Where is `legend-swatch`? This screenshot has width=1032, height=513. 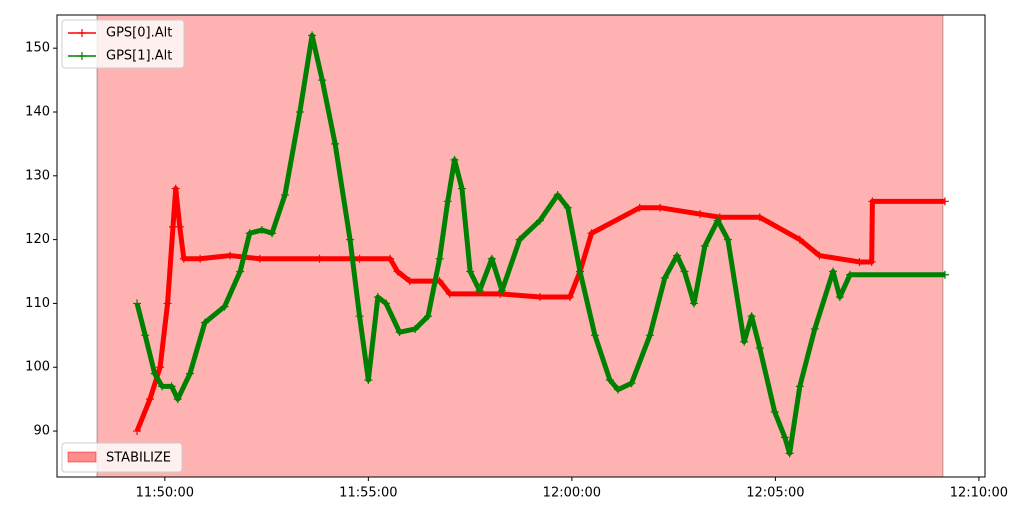 legend-swatch is located at coordinates (82, 457).